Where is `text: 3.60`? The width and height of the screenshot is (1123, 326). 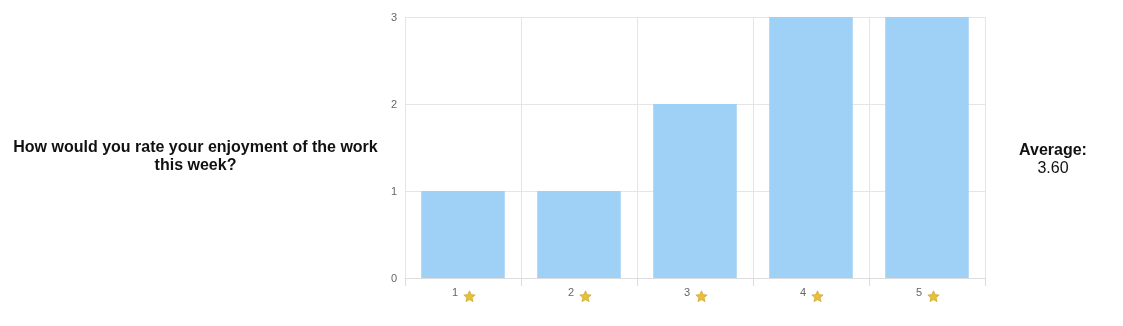 text: 3.60 is located at coordinates (1053, 168).